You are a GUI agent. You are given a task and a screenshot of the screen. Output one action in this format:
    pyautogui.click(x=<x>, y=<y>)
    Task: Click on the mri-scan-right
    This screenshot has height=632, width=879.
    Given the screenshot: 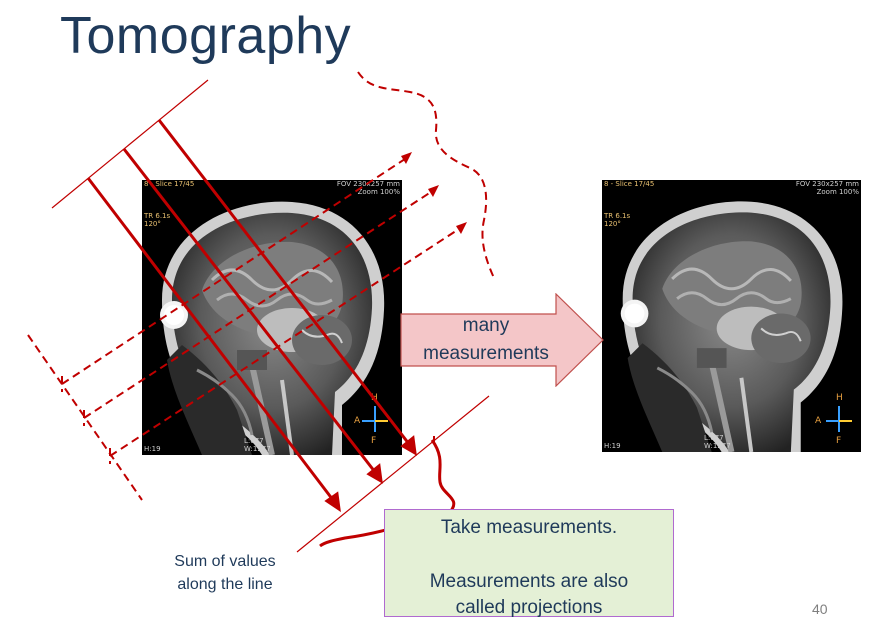 What is the action you would take?
    pyautogui.click(x=731, y=326)
    